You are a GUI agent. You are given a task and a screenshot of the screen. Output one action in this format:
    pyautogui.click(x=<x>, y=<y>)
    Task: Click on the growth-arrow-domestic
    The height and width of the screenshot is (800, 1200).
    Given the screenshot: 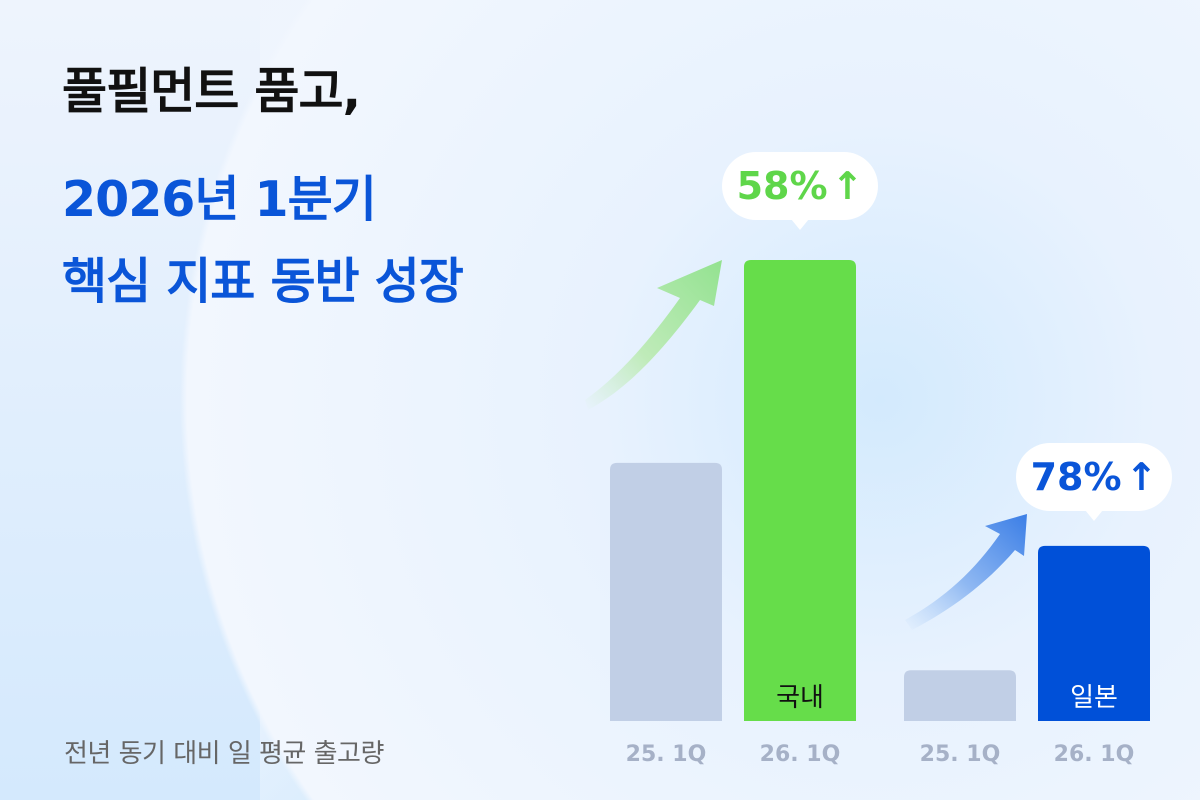 What is the action you would take?
    pyautogui.click(x=653, y=335)
    